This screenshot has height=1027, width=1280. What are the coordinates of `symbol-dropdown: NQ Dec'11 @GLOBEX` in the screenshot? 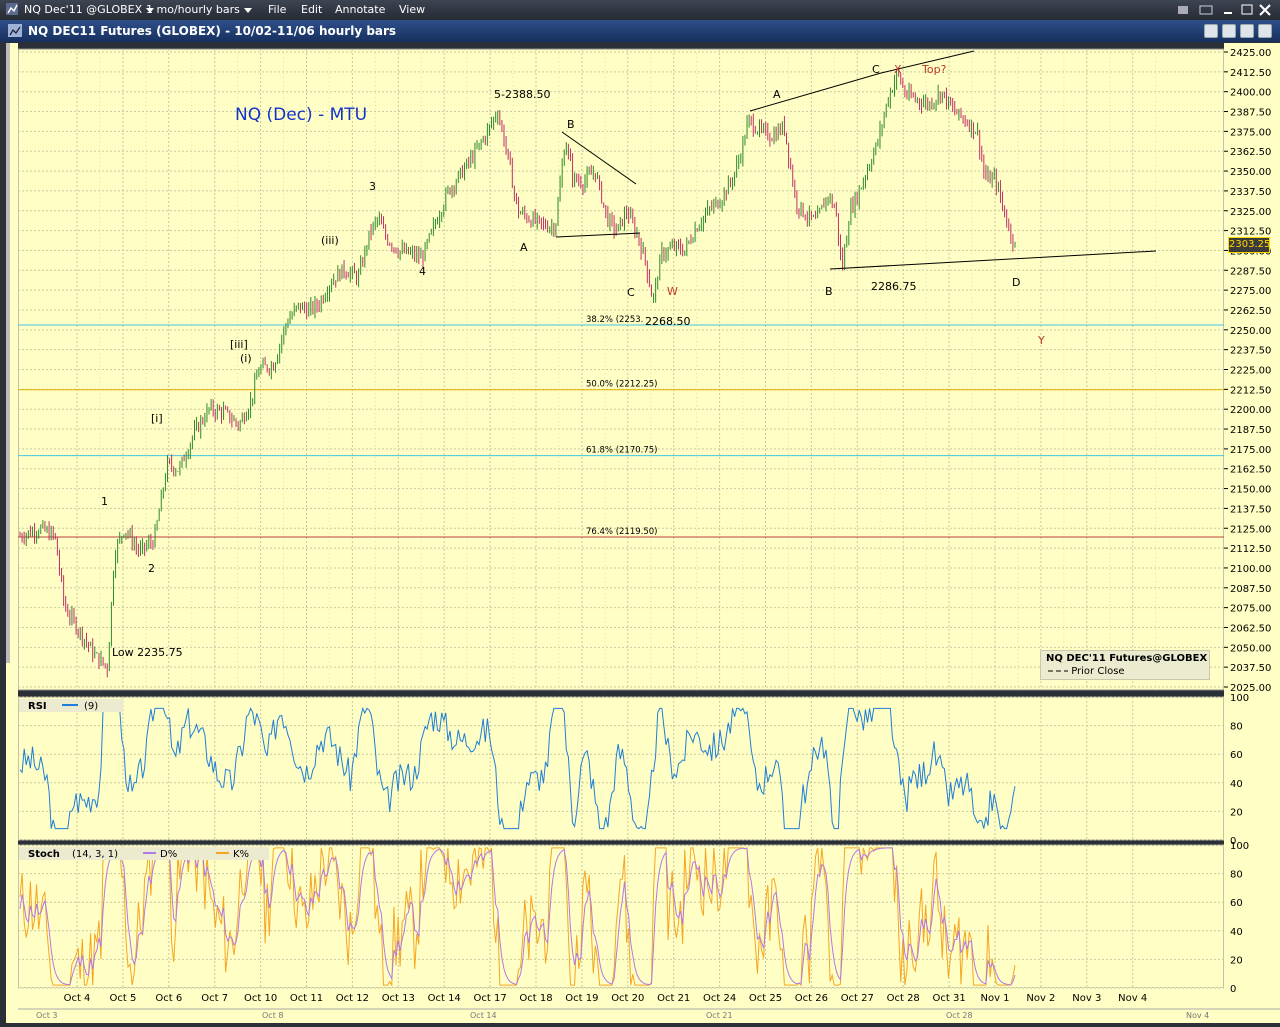 It's located at (89, 9).